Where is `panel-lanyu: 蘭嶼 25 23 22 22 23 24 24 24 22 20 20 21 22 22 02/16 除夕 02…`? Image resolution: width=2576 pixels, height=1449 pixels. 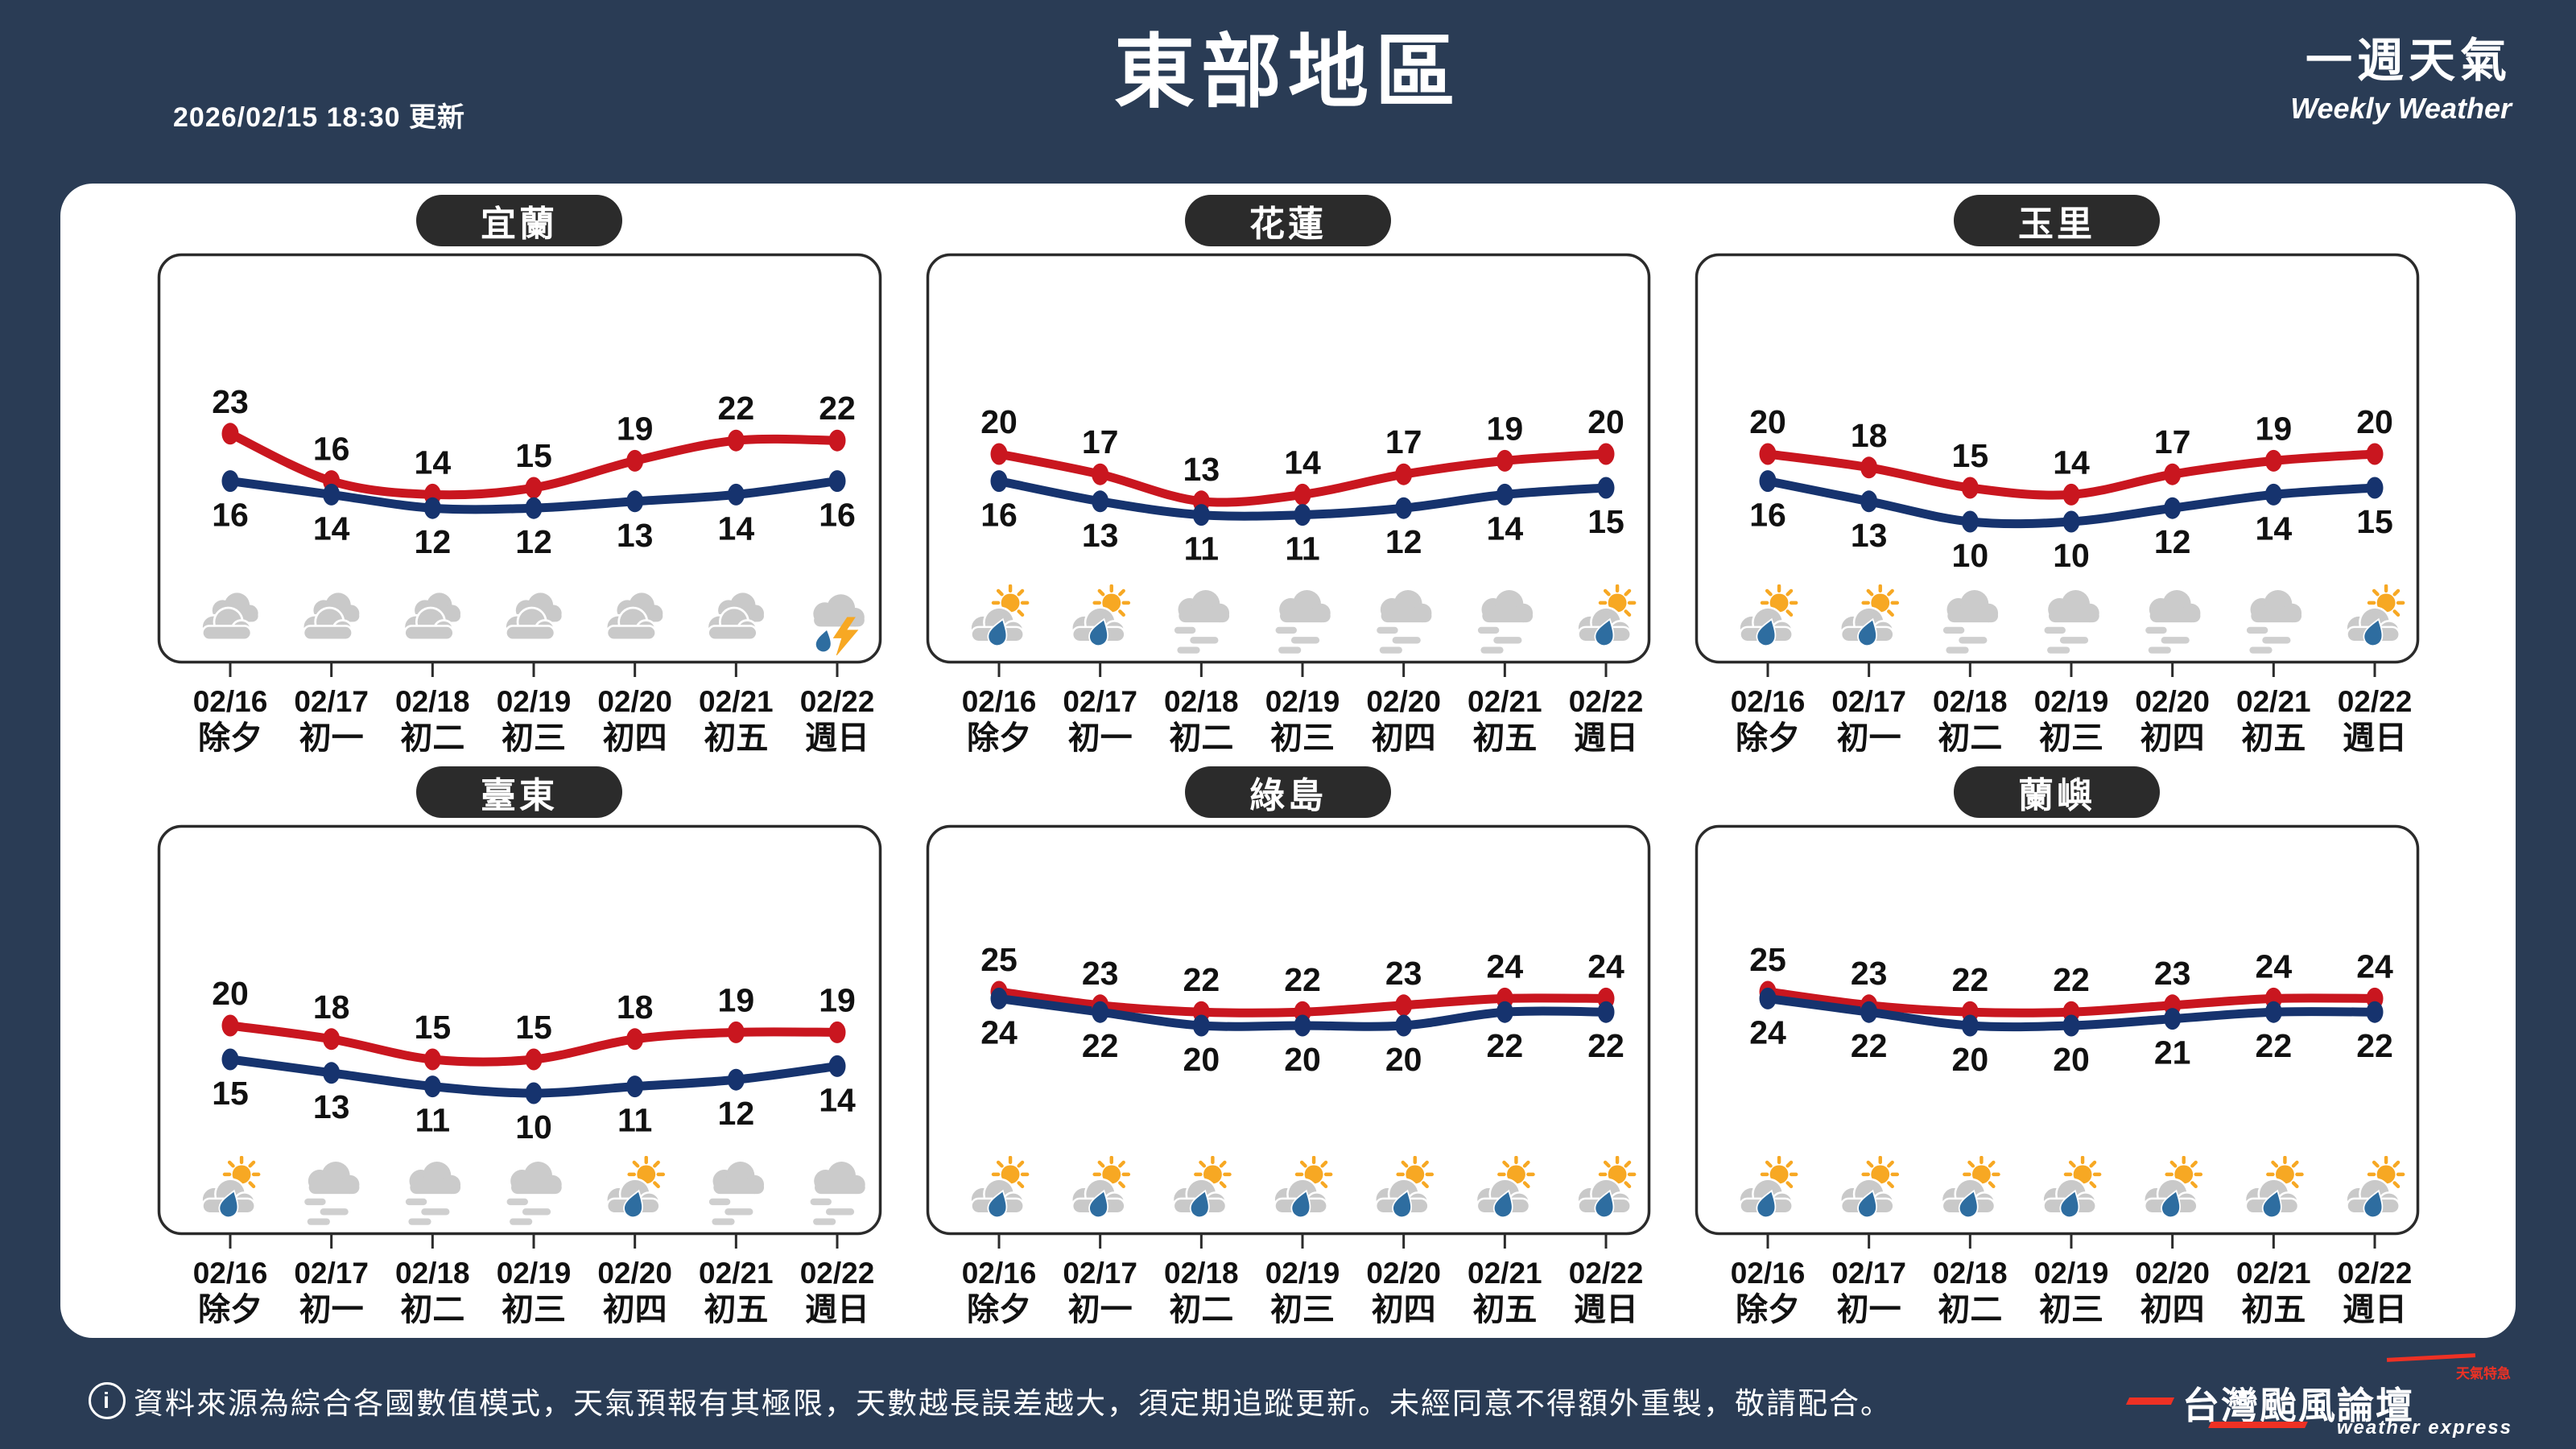 panel-lanyu: 蘭嶼 25 23 22 22 23 24 24 24 22 20 20 21 22 22 02/16 除夕 02… is located at coordinates (2057, 1052).